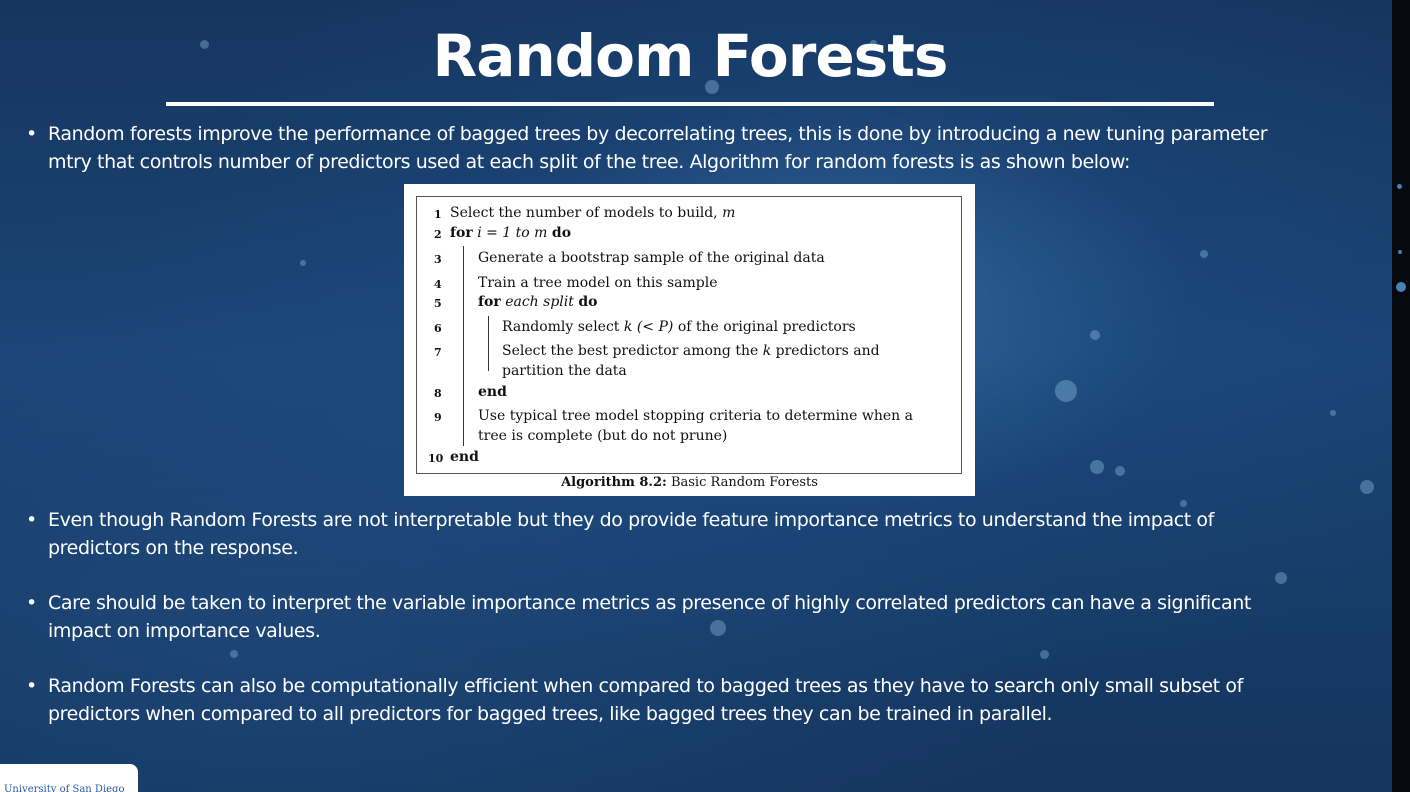  I want to click on algo-line: for i = 1 to m do, so click(511, 233).